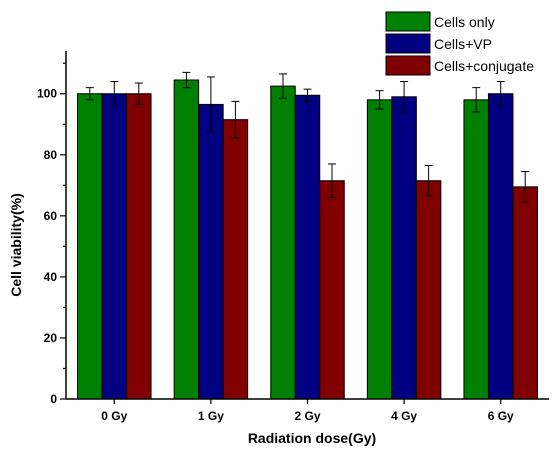 Image resolution: width=553 pixels, height=450 pixels. I want to click on x-tick-label: 0 Gy, so click(114, 416).